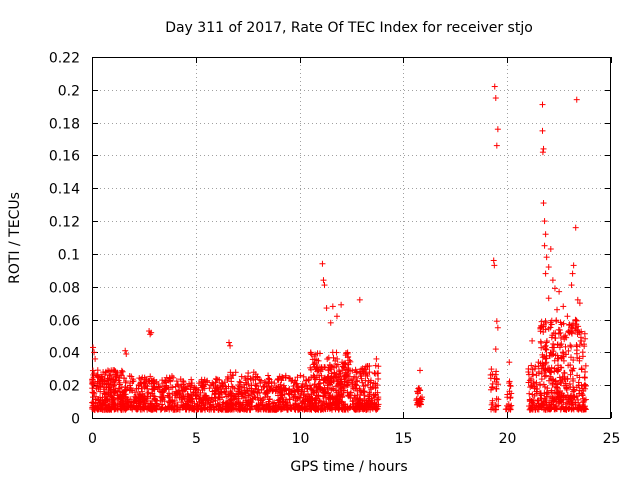 Image resolution: width=640 pixels, height=480 pixels. I want to click on y-axis-label: ROTI / TECUs, so click(15, 238).